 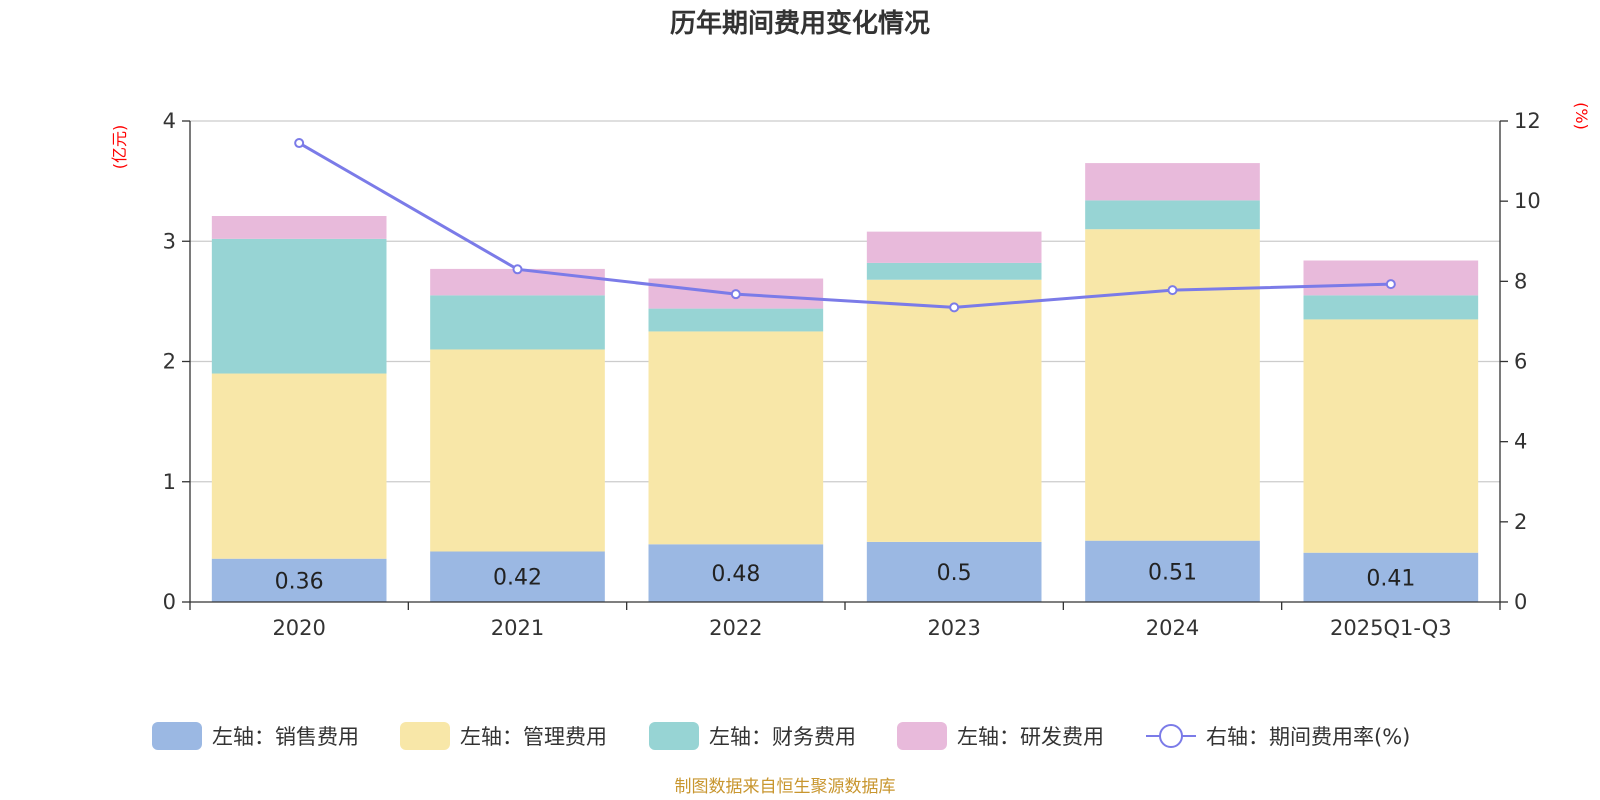 What do you see at coordinates (1171, 736) in the screenshot?
I see `legend-marker` at bounding box center [1171, 736].